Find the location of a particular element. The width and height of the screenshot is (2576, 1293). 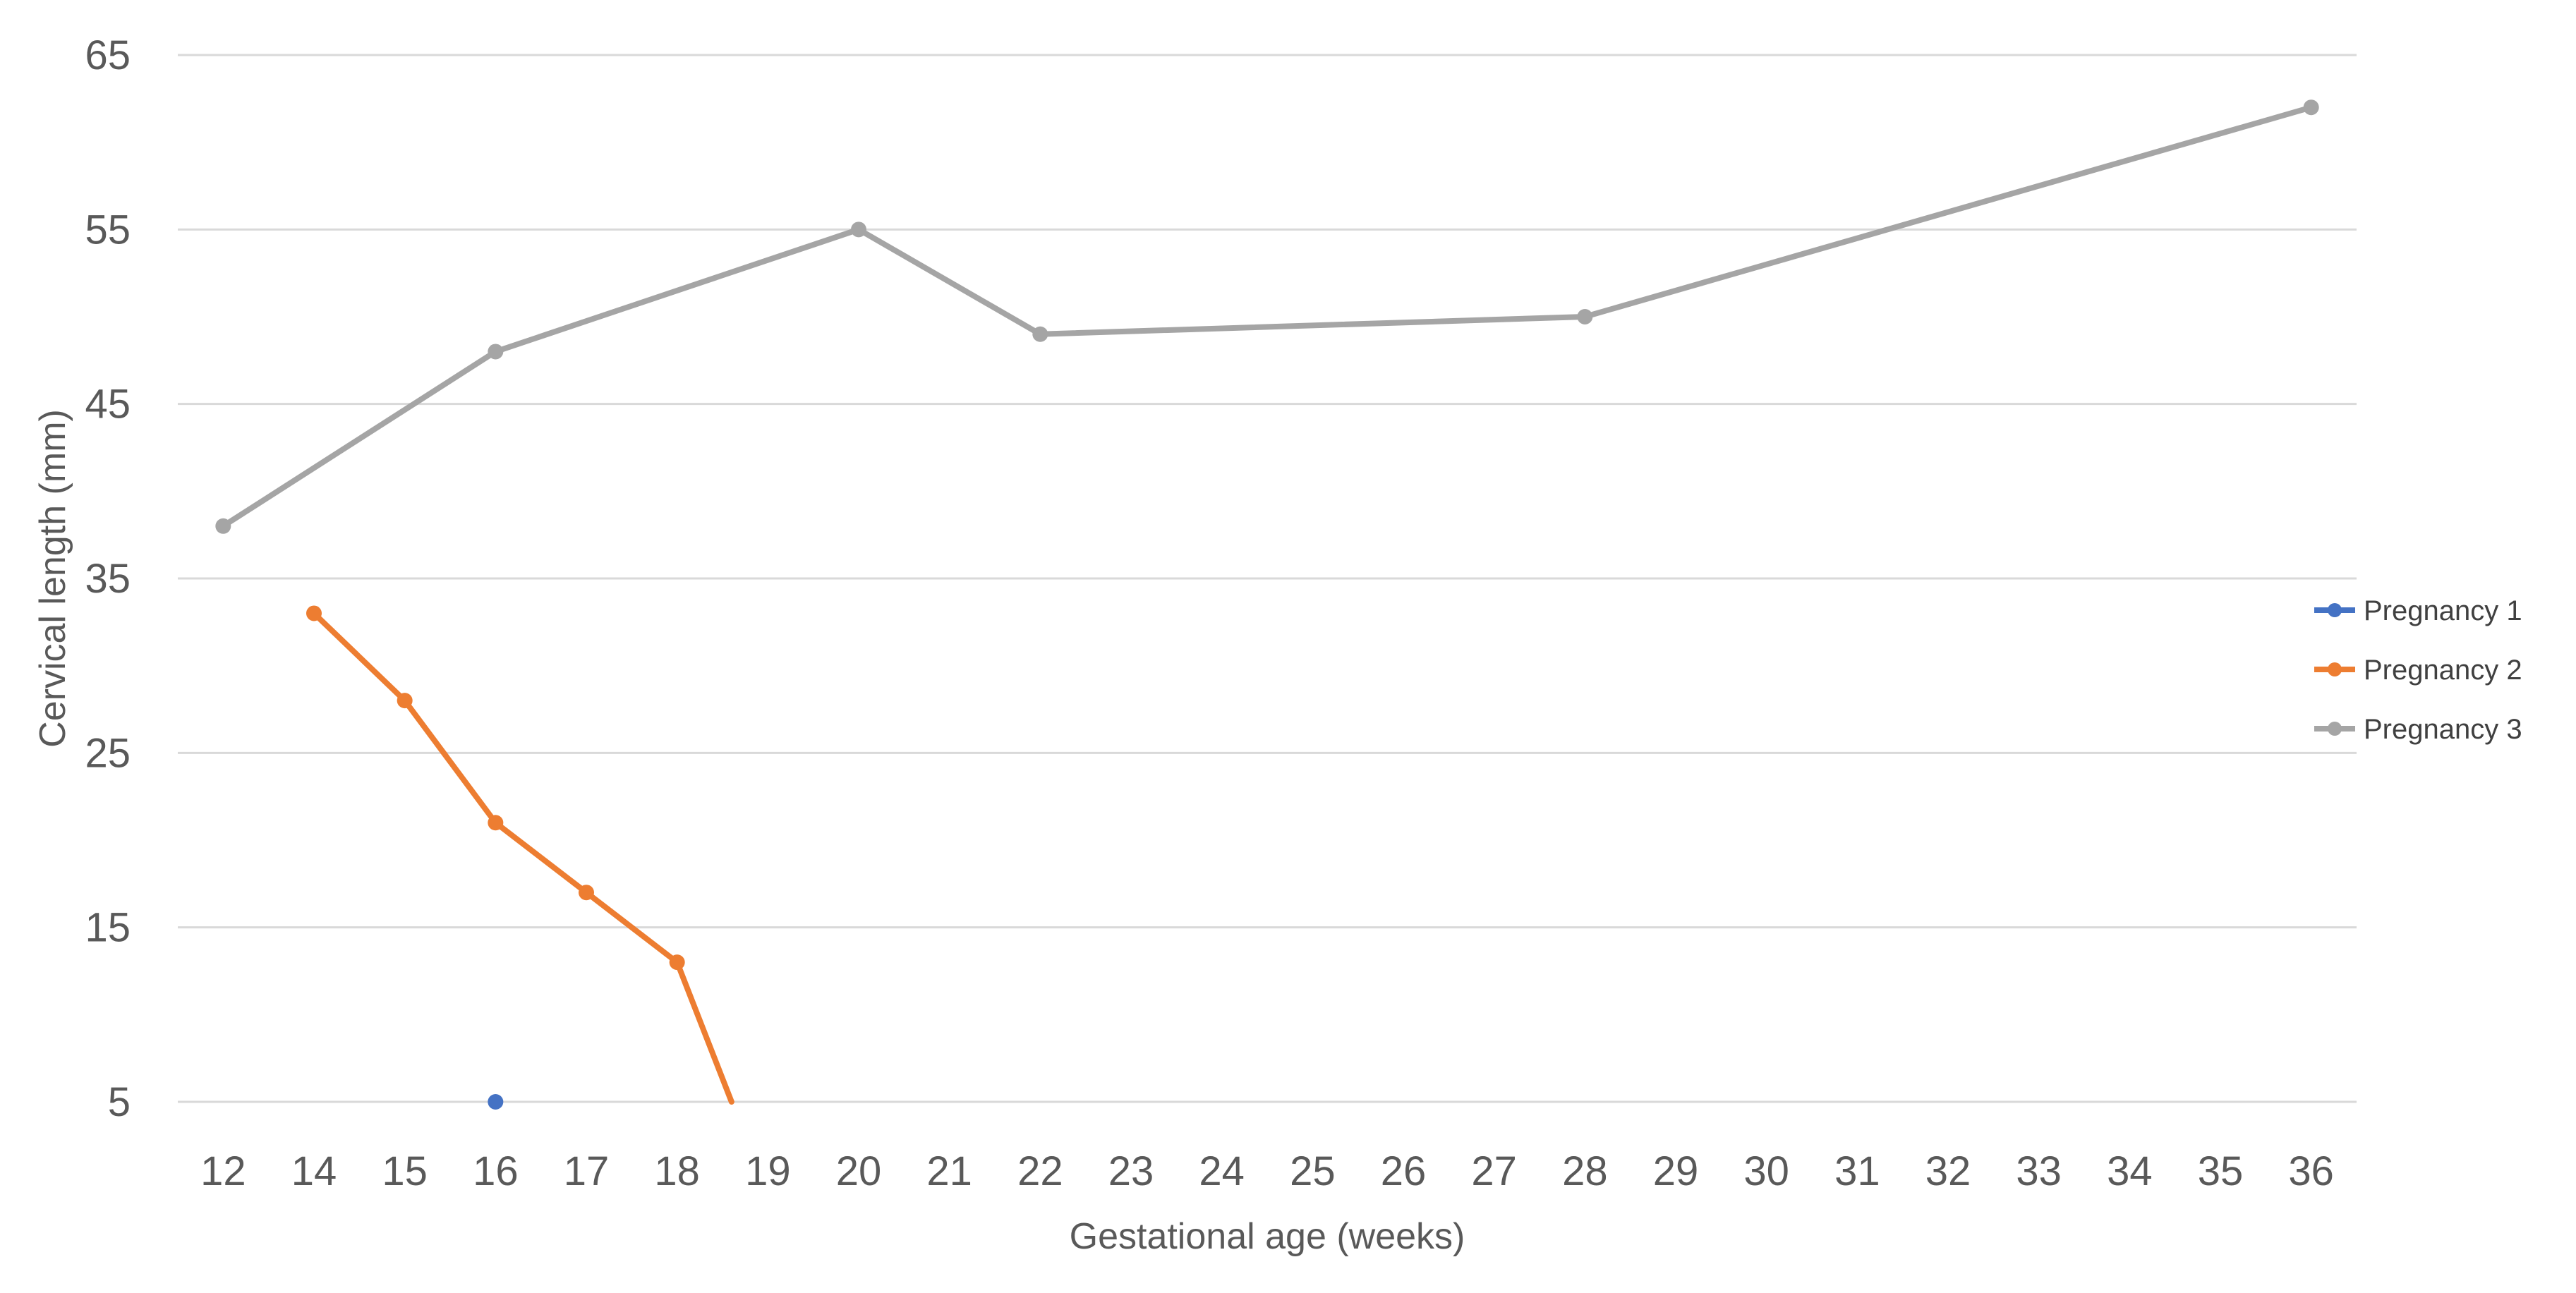

x-tick-label: 17 is located at coordinates (587, 1171).